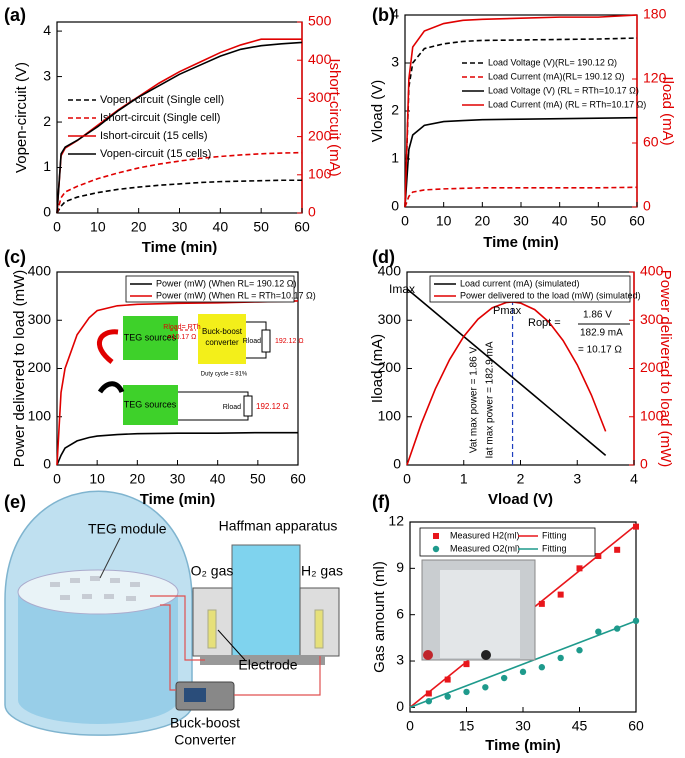 This screenshot has width=685, height=758. What do you see at coordinates (377, 368) in the screenshot?
I see `y-axis-title: Iload (mA)` at bounding box center [377, 368].